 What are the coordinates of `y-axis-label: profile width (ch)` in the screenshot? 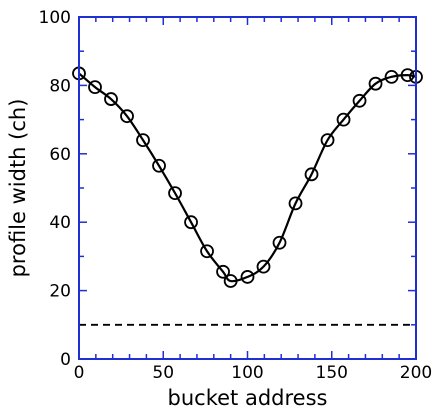 It's located at (18, 188).